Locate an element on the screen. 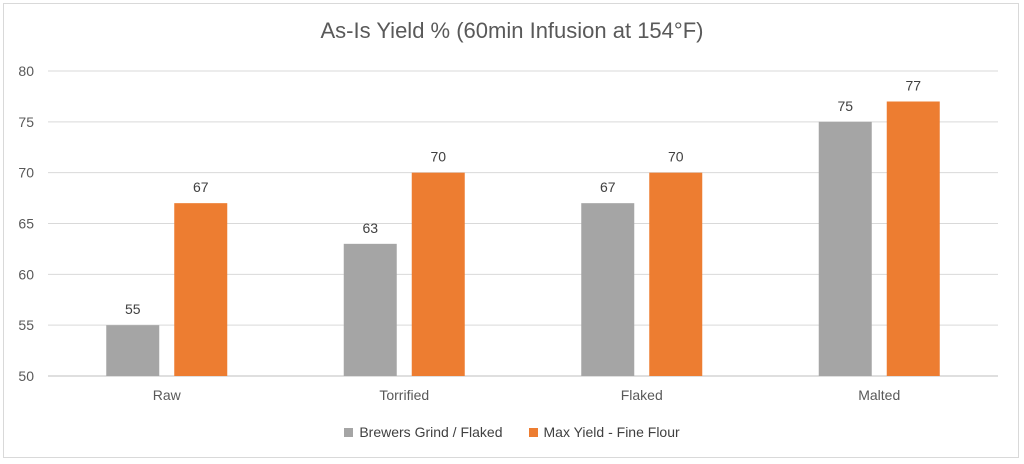 The height and width of the screenshot is (464, 1024). legend-label-series-2: Max Yield - Fine Flour is located at coordinates (611, 432).